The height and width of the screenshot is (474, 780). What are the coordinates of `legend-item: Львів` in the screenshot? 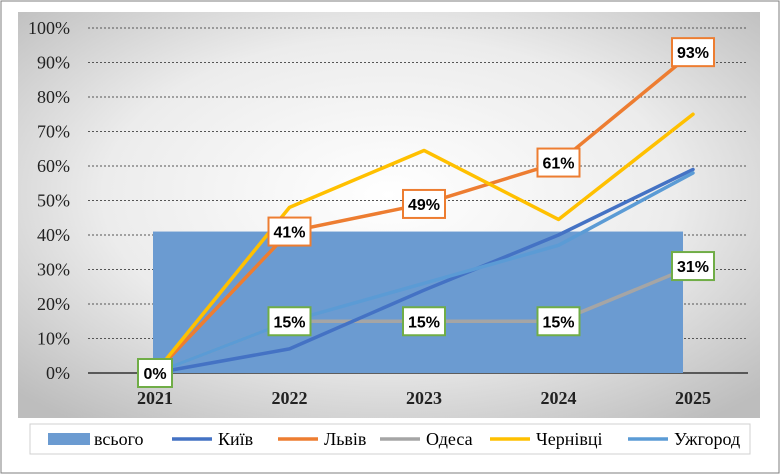 It's located at (322, 439).